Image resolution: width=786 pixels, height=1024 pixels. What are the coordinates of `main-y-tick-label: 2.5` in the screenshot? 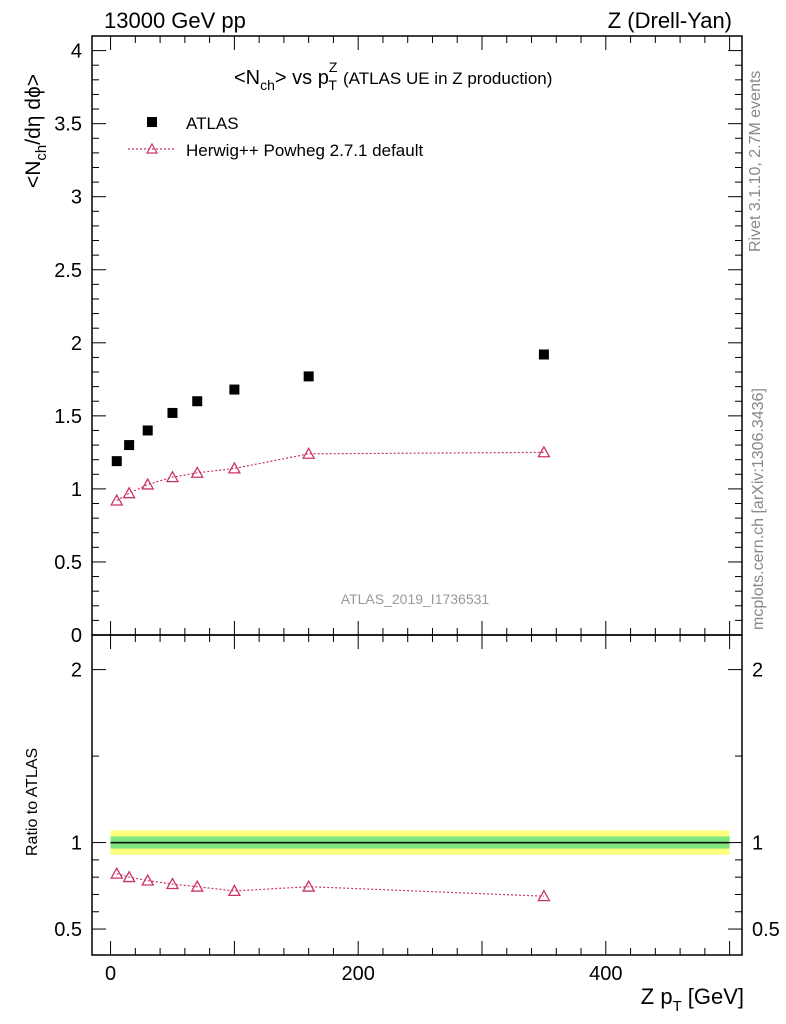 It's located at (68, 271).